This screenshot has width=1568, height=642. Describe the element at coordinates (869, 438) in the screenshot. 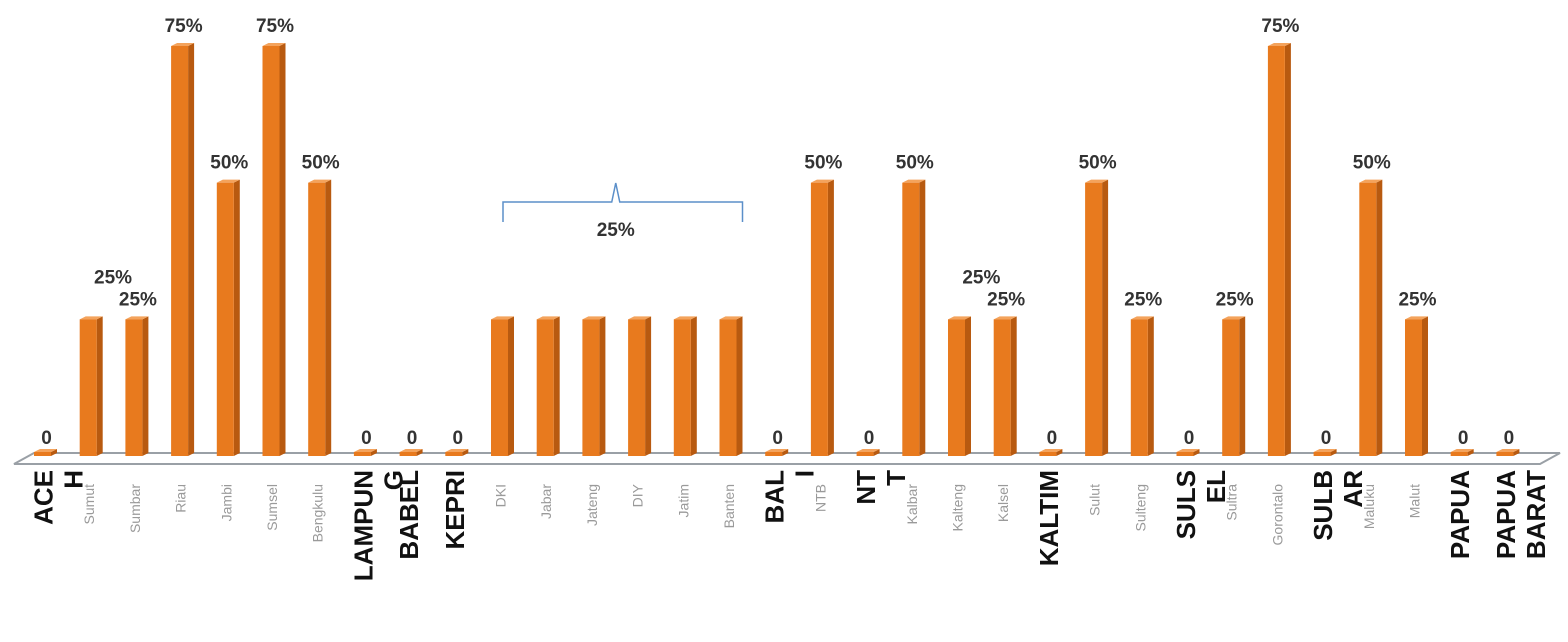

I see `value-label-ntt: 0` at that location.